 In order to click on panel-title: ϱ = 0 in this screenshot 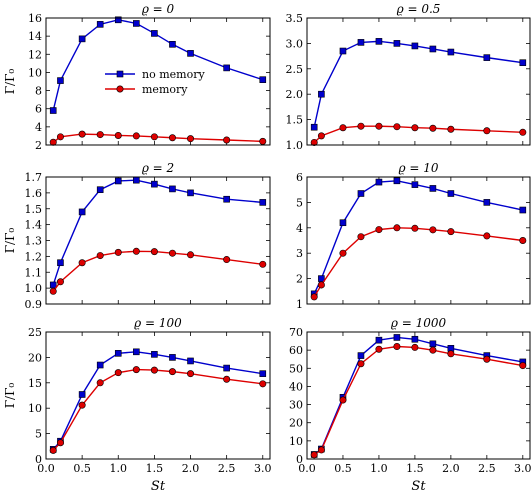, I will do `click(158, 9)`.